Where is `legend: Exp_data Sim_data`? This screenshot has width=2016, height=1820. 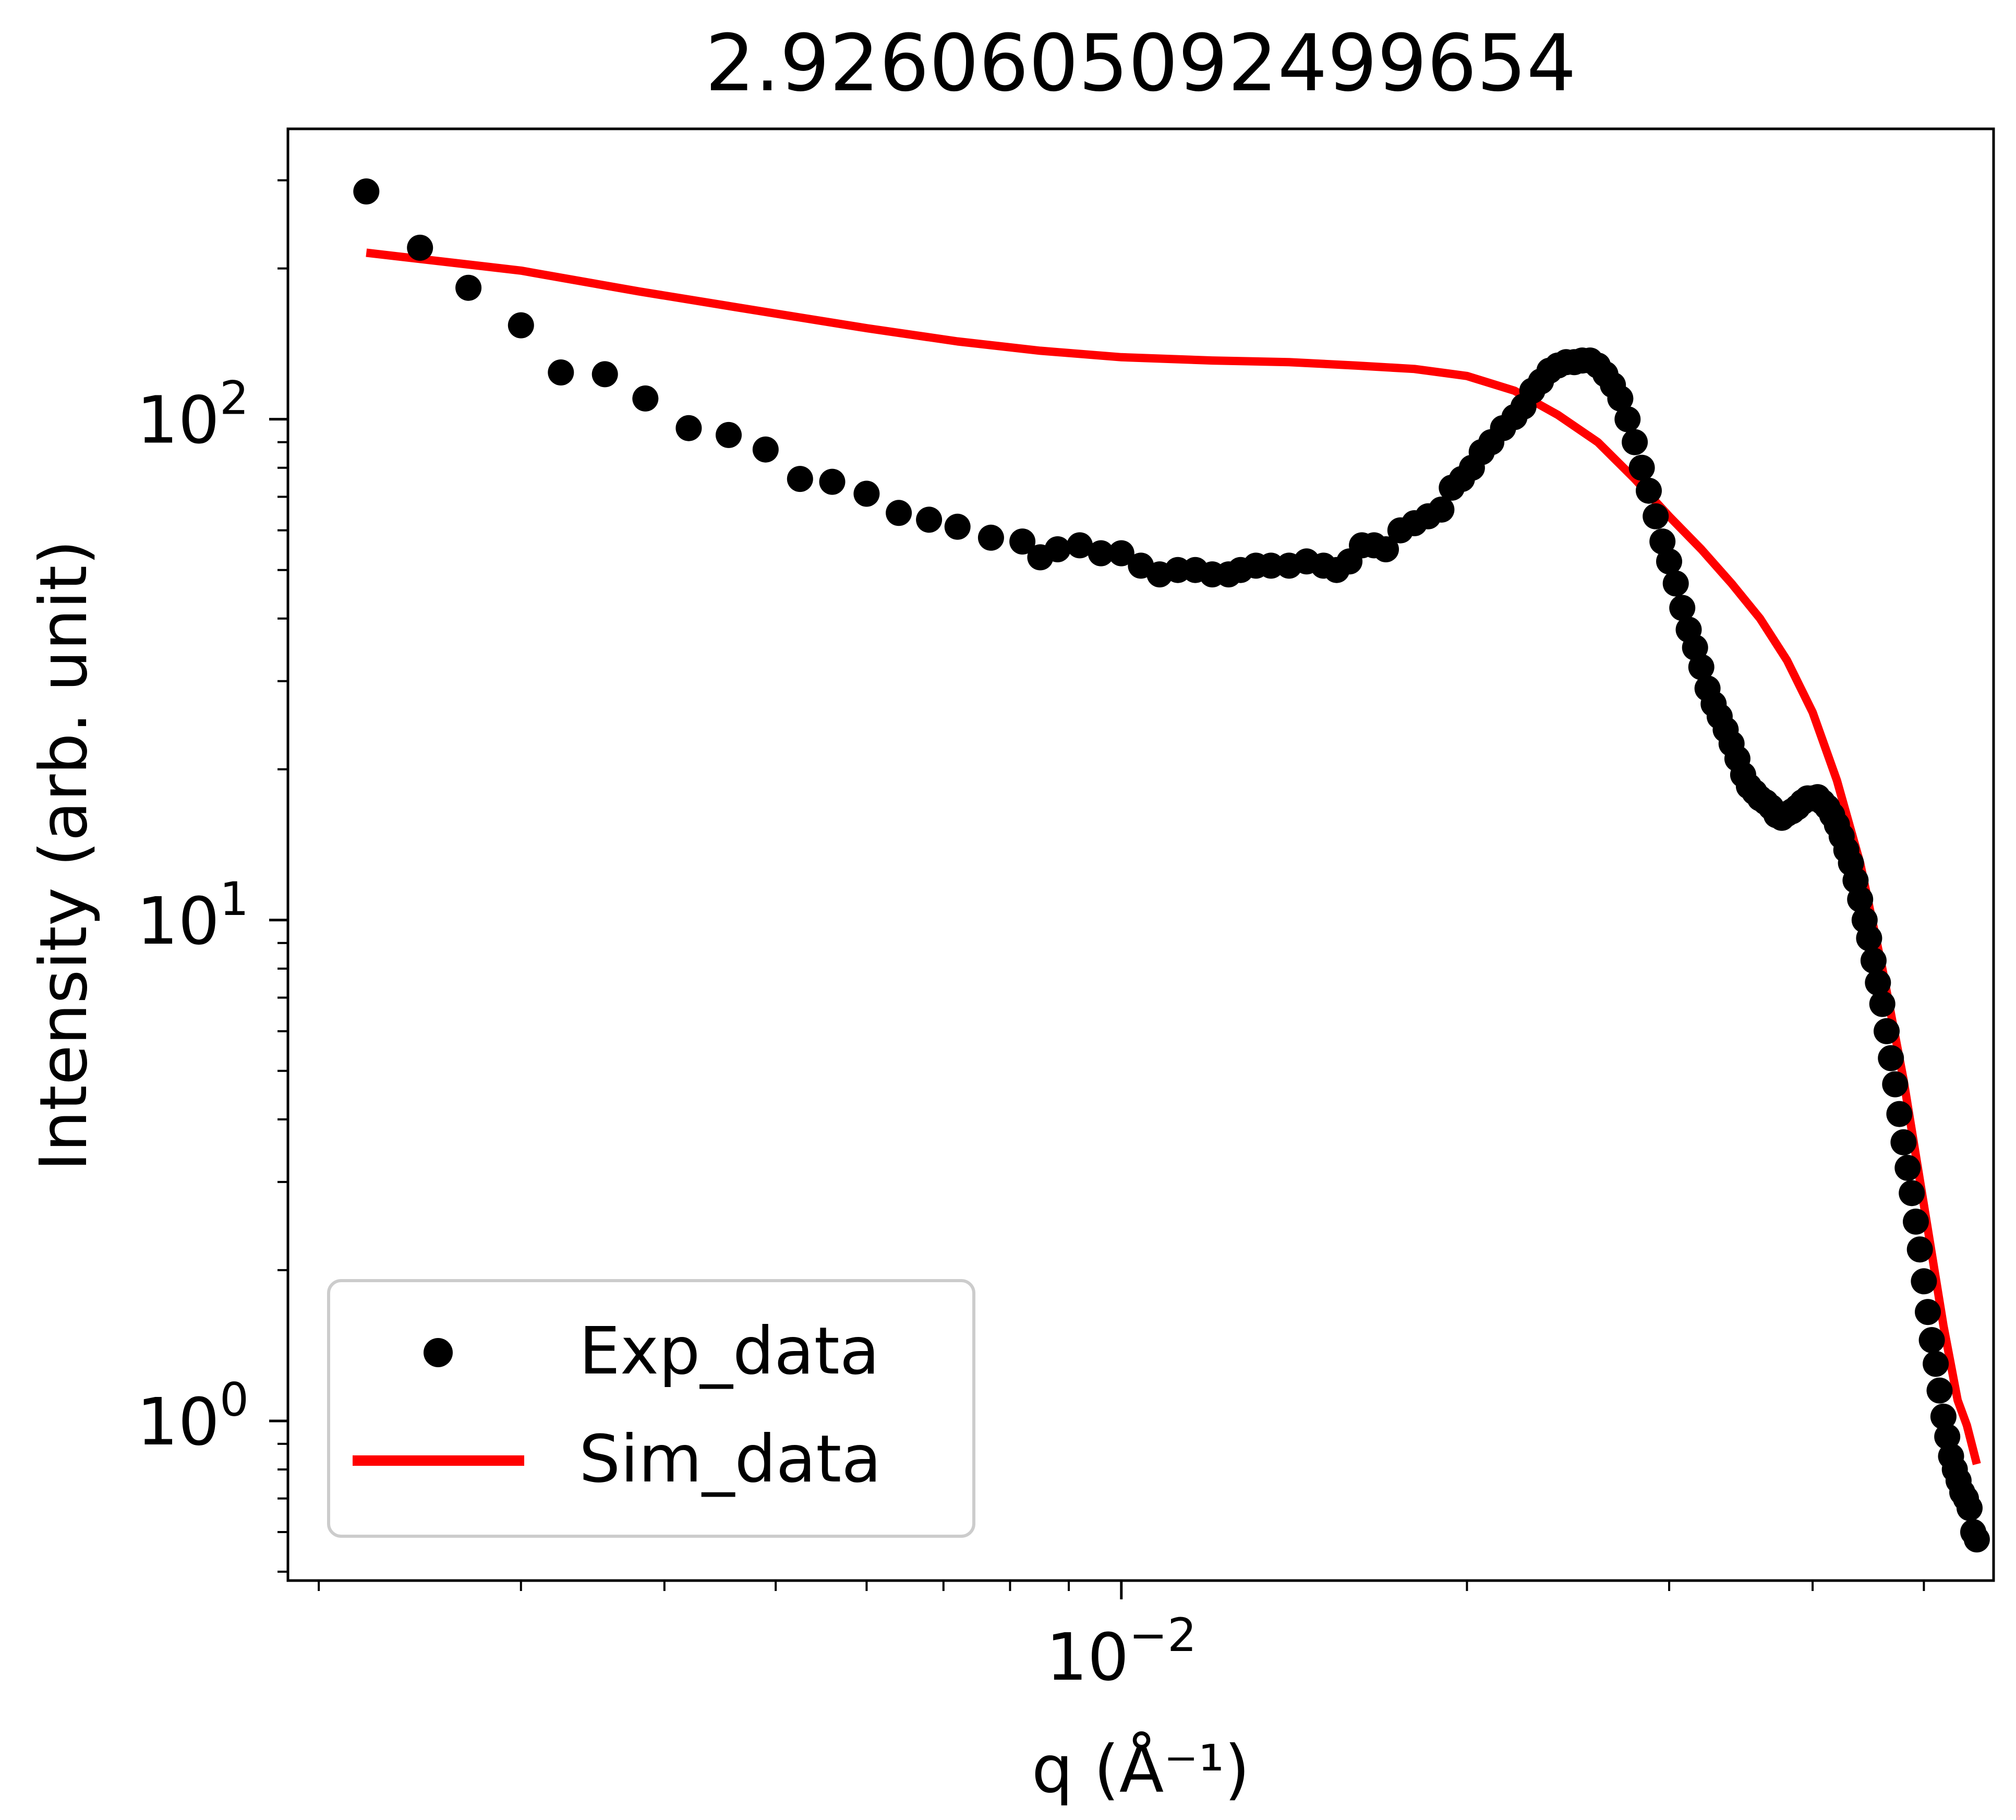
legend: Exp_data Sim_data is located at coordinates (651, 1409).